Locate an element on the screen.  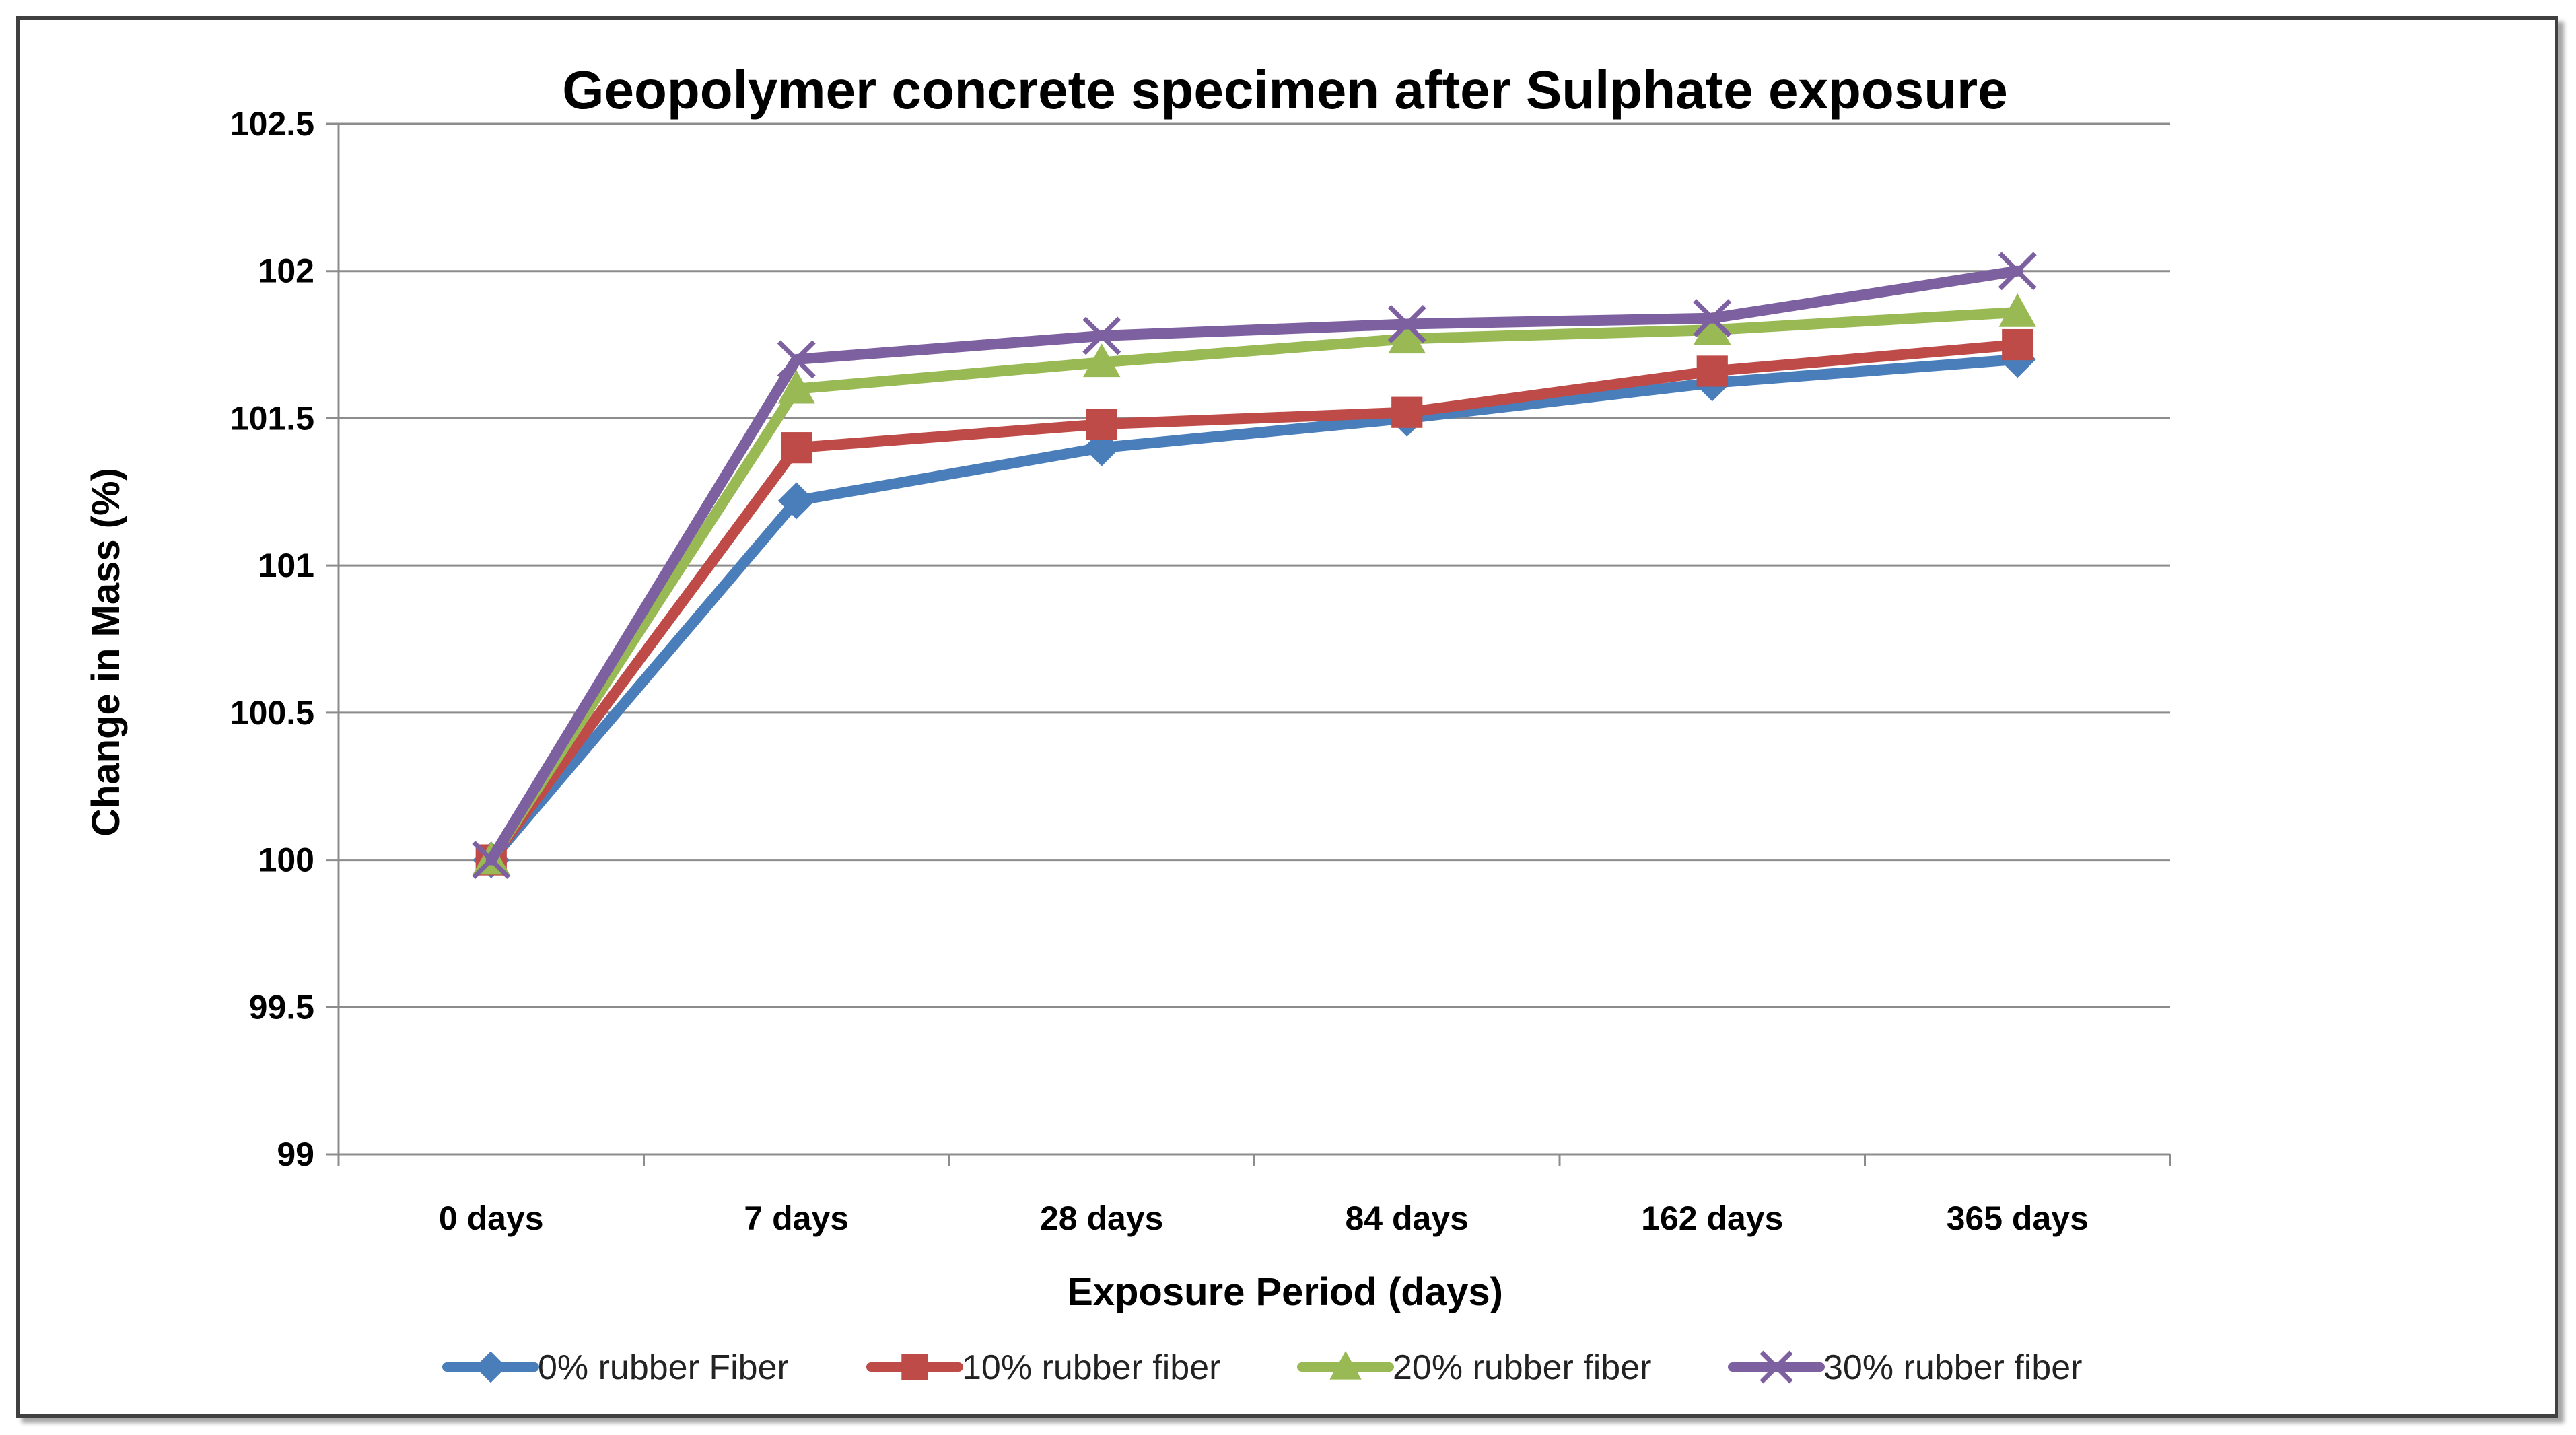
legend-entry: 0% rubber Fiber is located at coordinates (615, 1368).